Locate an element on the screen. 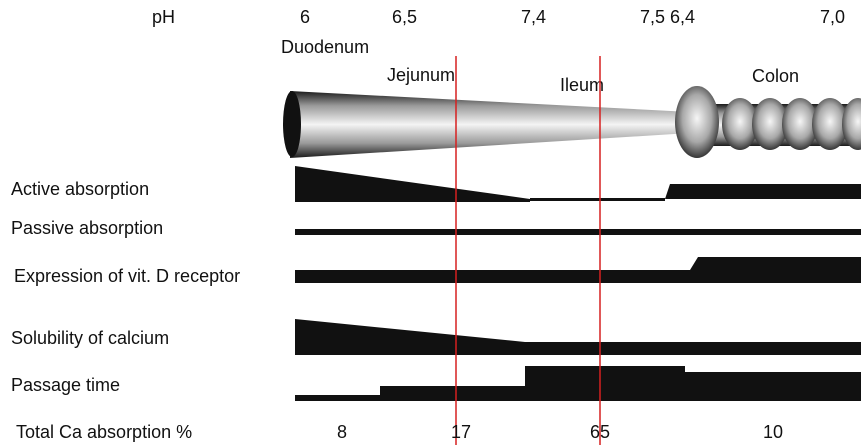 The height and width of the screenshot is (445, 861). duodenum-opening is located at coordinates (292, 124).